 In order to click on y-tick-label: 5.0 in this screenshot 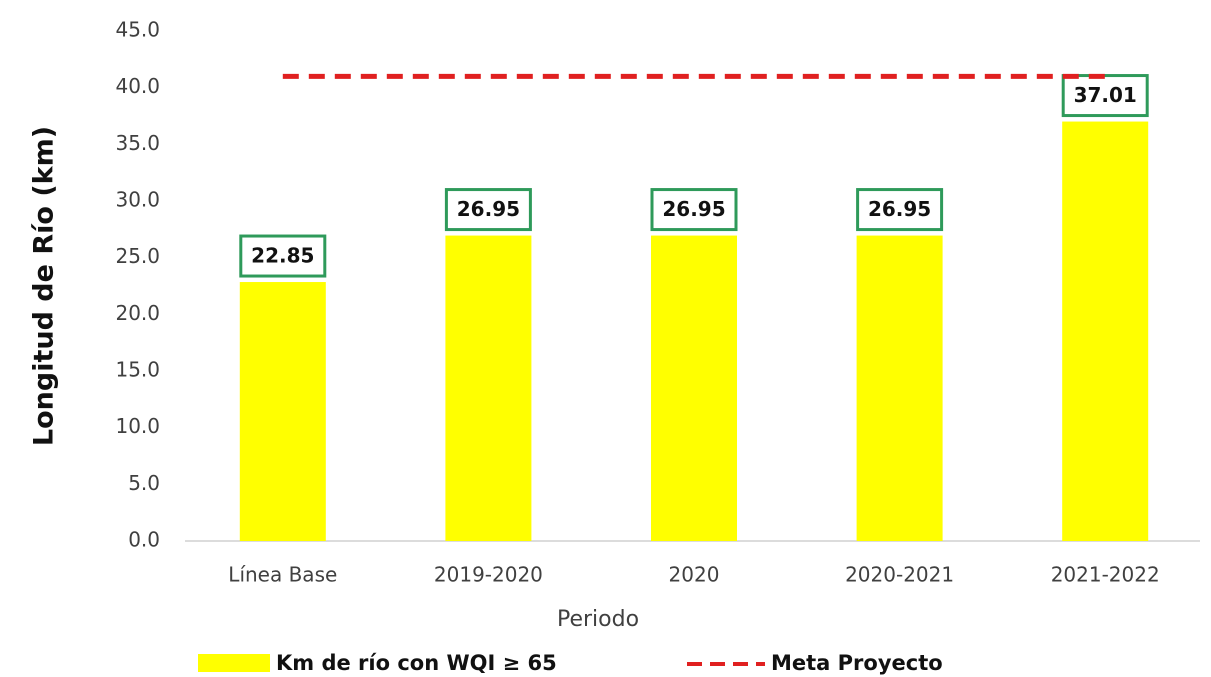, I will do `click(144, 483)`.